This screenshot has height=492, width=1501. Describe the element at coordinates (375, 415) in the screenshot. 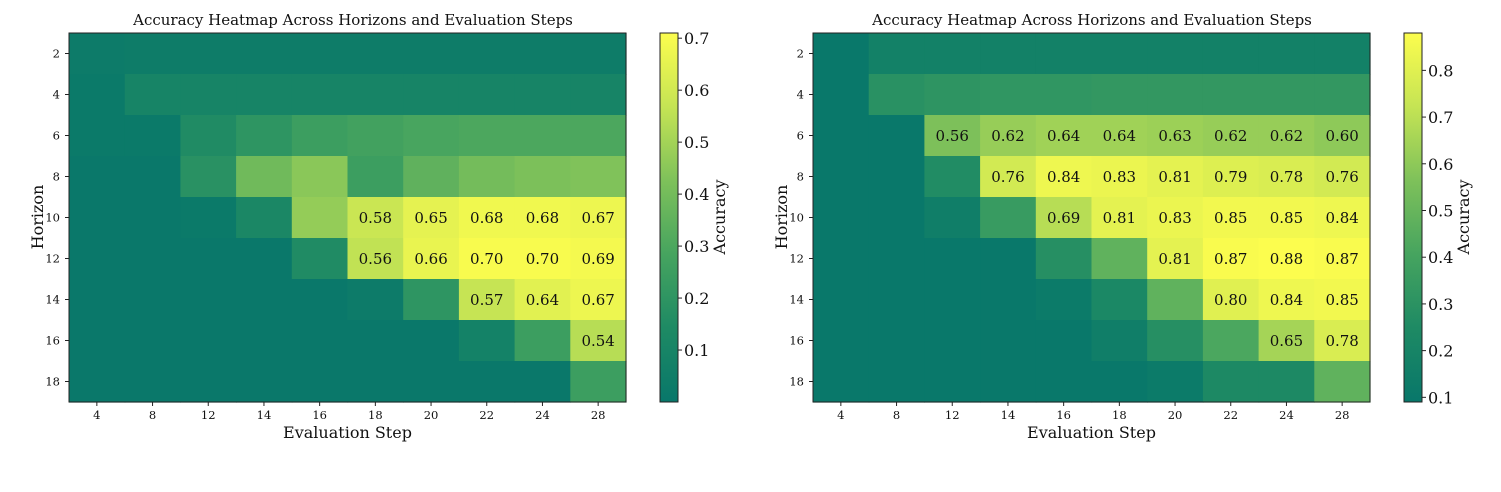

I see `x-tick-label: 18` at that location.